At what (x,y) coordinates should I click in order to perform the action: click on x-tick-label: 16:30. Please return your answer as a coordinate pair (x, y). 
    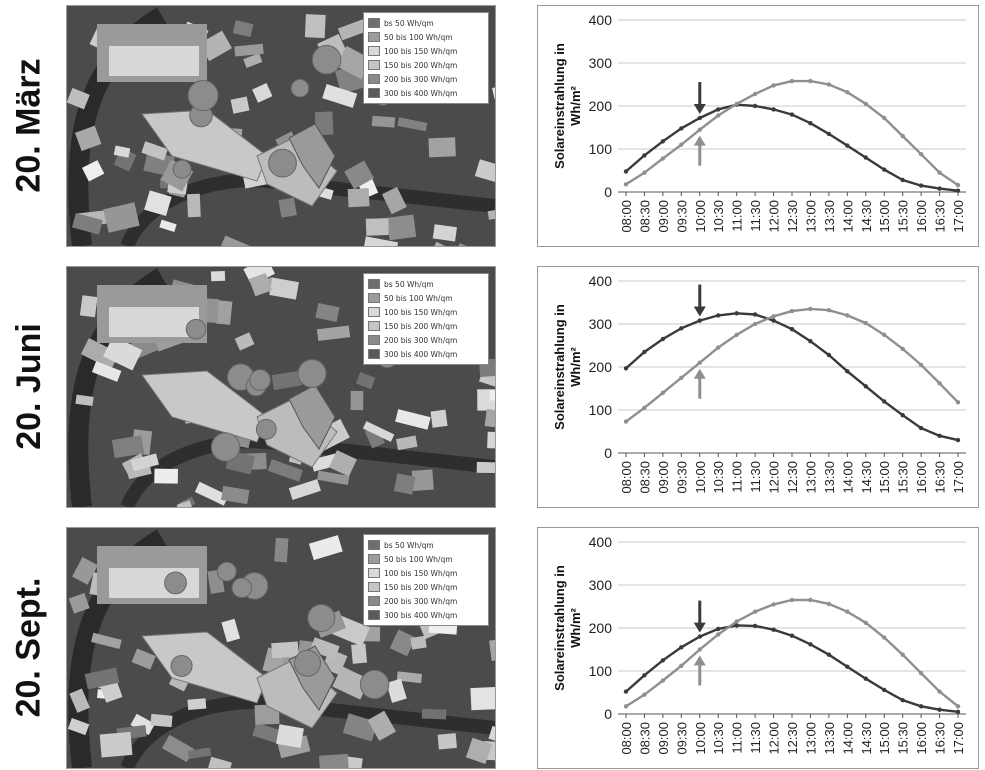
    Looking at the image, I should click on (940, 477).